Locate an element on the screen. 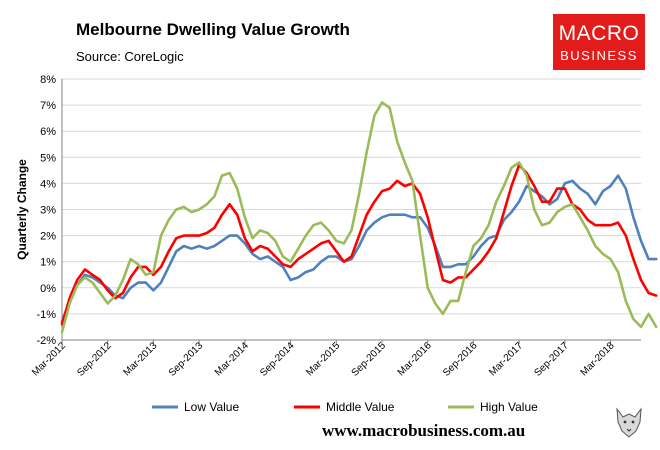 The width and height of the screenshot is (660, 450). x-tick-label: Sep-2013 is located at coordinates (186, 359).